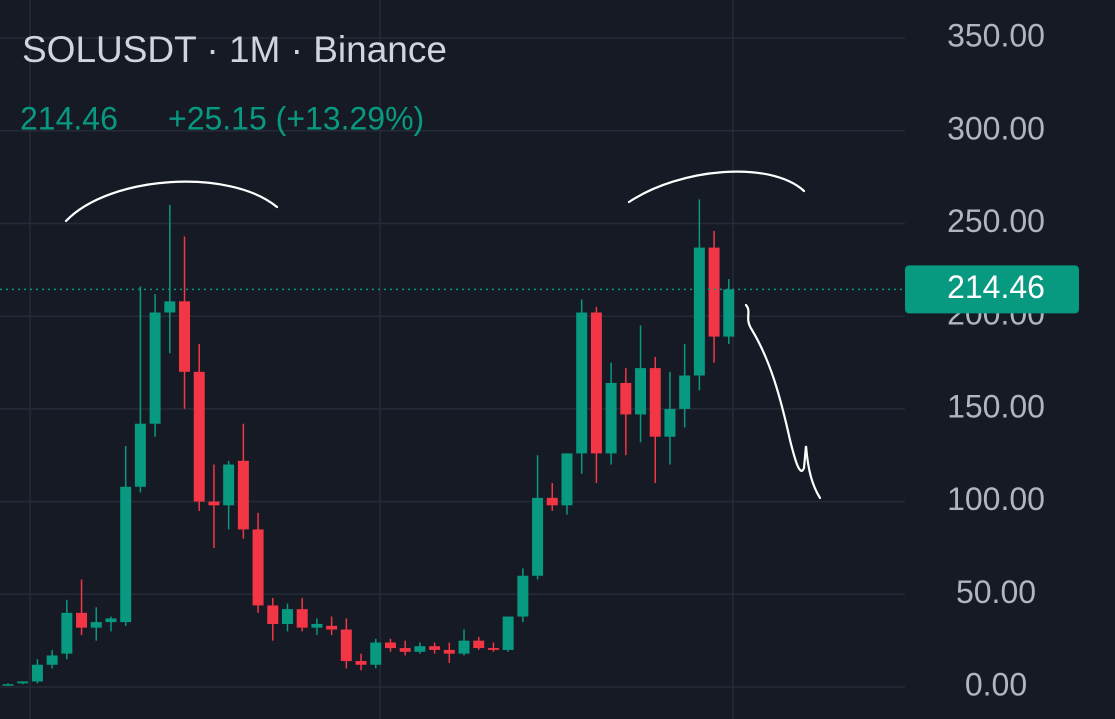  What do you see at coordinates (996, 128) in the screenshot?
I see `y-tick-label: 300.00` at bounding box center [996, 128].